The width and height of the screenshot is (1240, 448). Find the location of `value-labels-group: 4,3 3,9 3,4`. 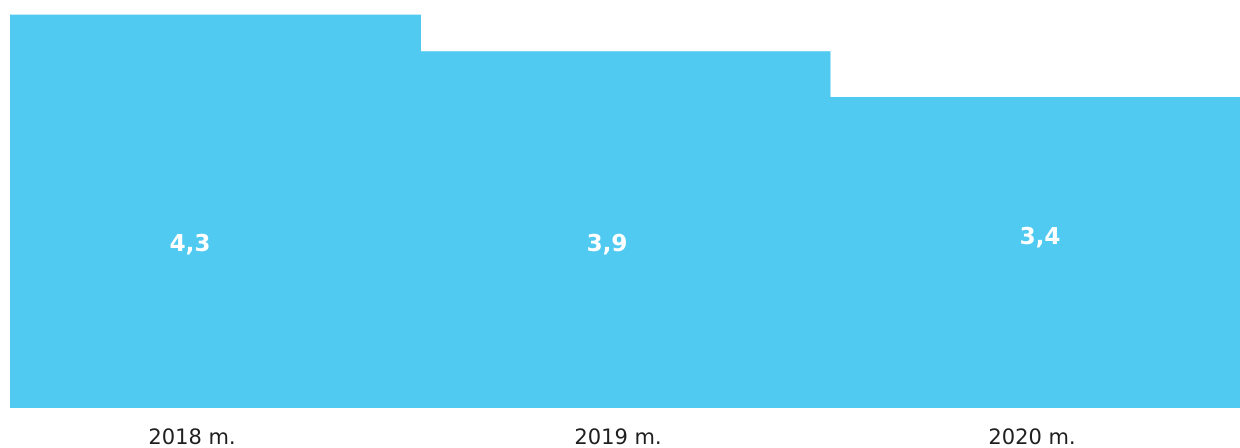

value-labels-group: 4,3 3,9 3,4 is located at coordinates (615, 240).